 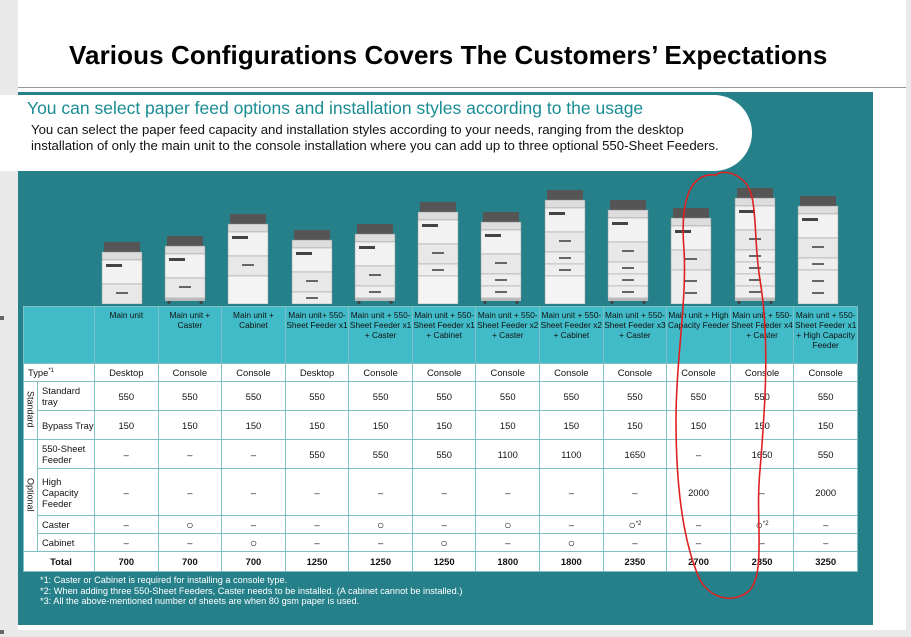 I want to click on cell-value: Desktop, so click(x=126, y=372).